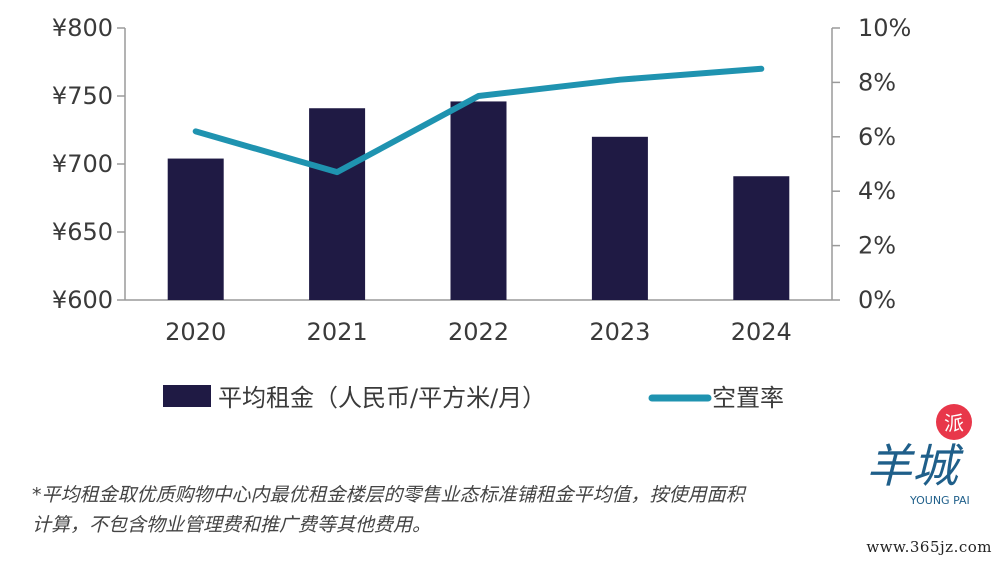 Image resolution: width=1000 pixels, height=562 pixels. What do you see at coordinates (871, 164) in the screenshot?
I see `right-y-axis: 0% 2% 4% 6% 8% 10%` at bounding box center [871, 164].